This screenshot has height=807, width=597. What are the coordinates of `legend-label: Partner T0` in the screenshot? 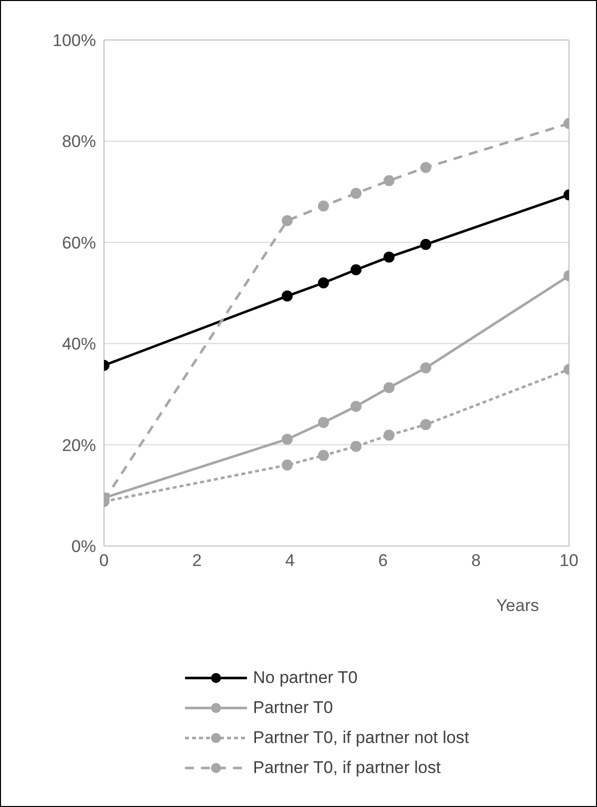 It's located at (293, 708).